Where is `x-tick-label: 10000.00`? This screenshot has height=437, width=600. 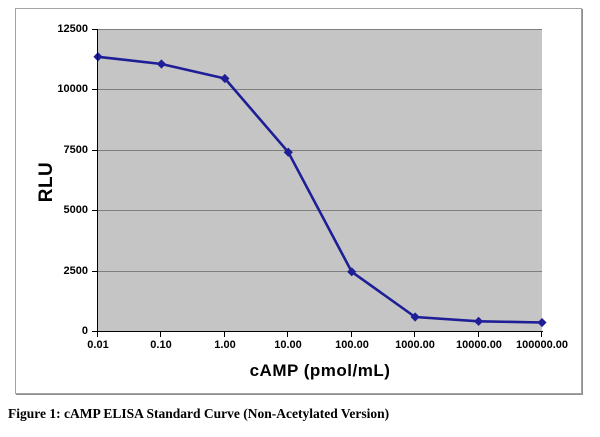
x-tick-label: 10000.00 is located at coordinates (479, 345).